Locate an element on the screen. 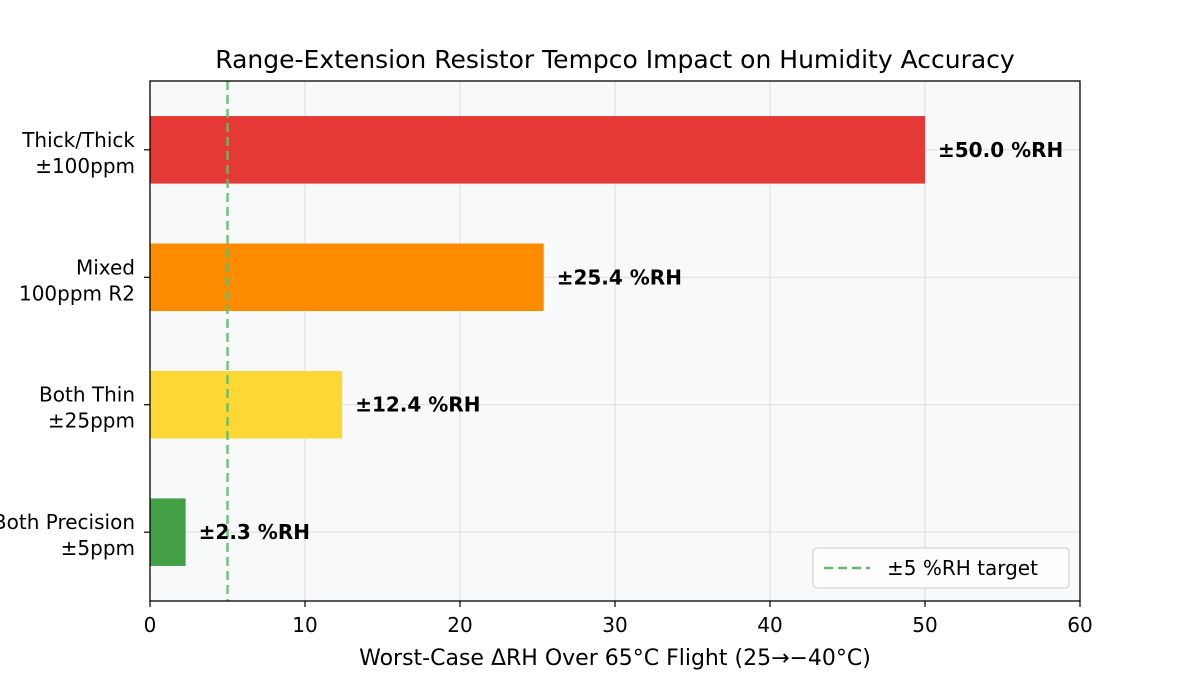  y-tick-label-line: ±5ppm is located at coordinates (98, 548).